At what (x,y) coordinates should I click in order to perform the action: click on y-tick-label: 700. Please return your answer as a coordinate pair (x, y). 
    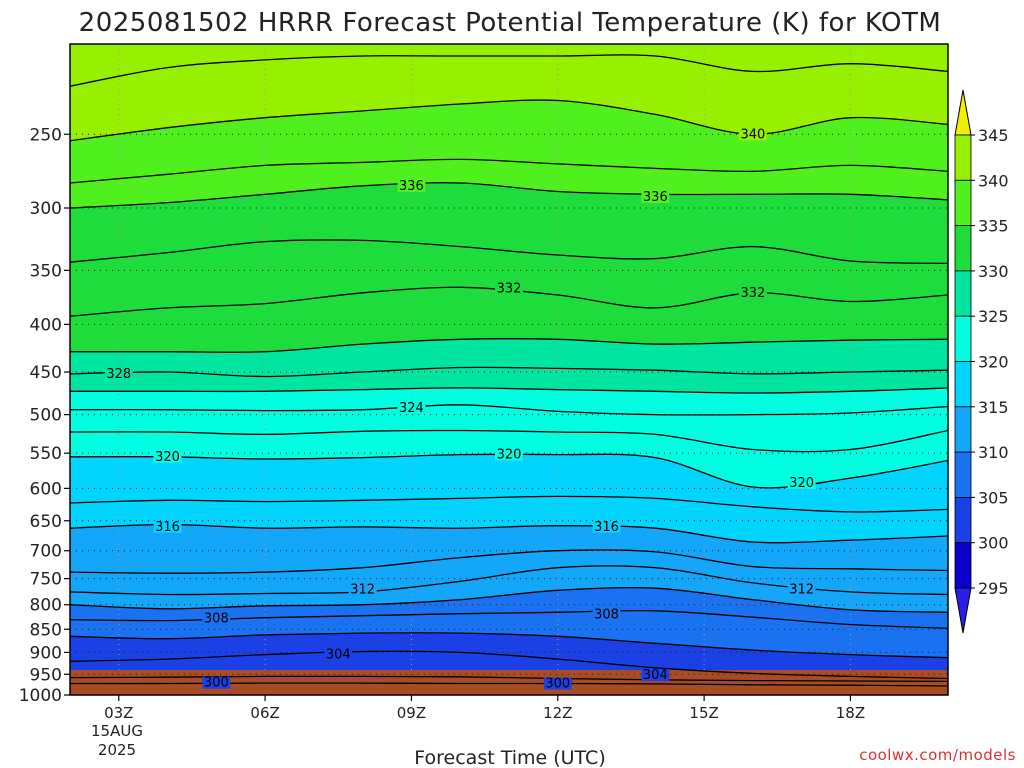
    Looking at the image, I should click on (46, 552).